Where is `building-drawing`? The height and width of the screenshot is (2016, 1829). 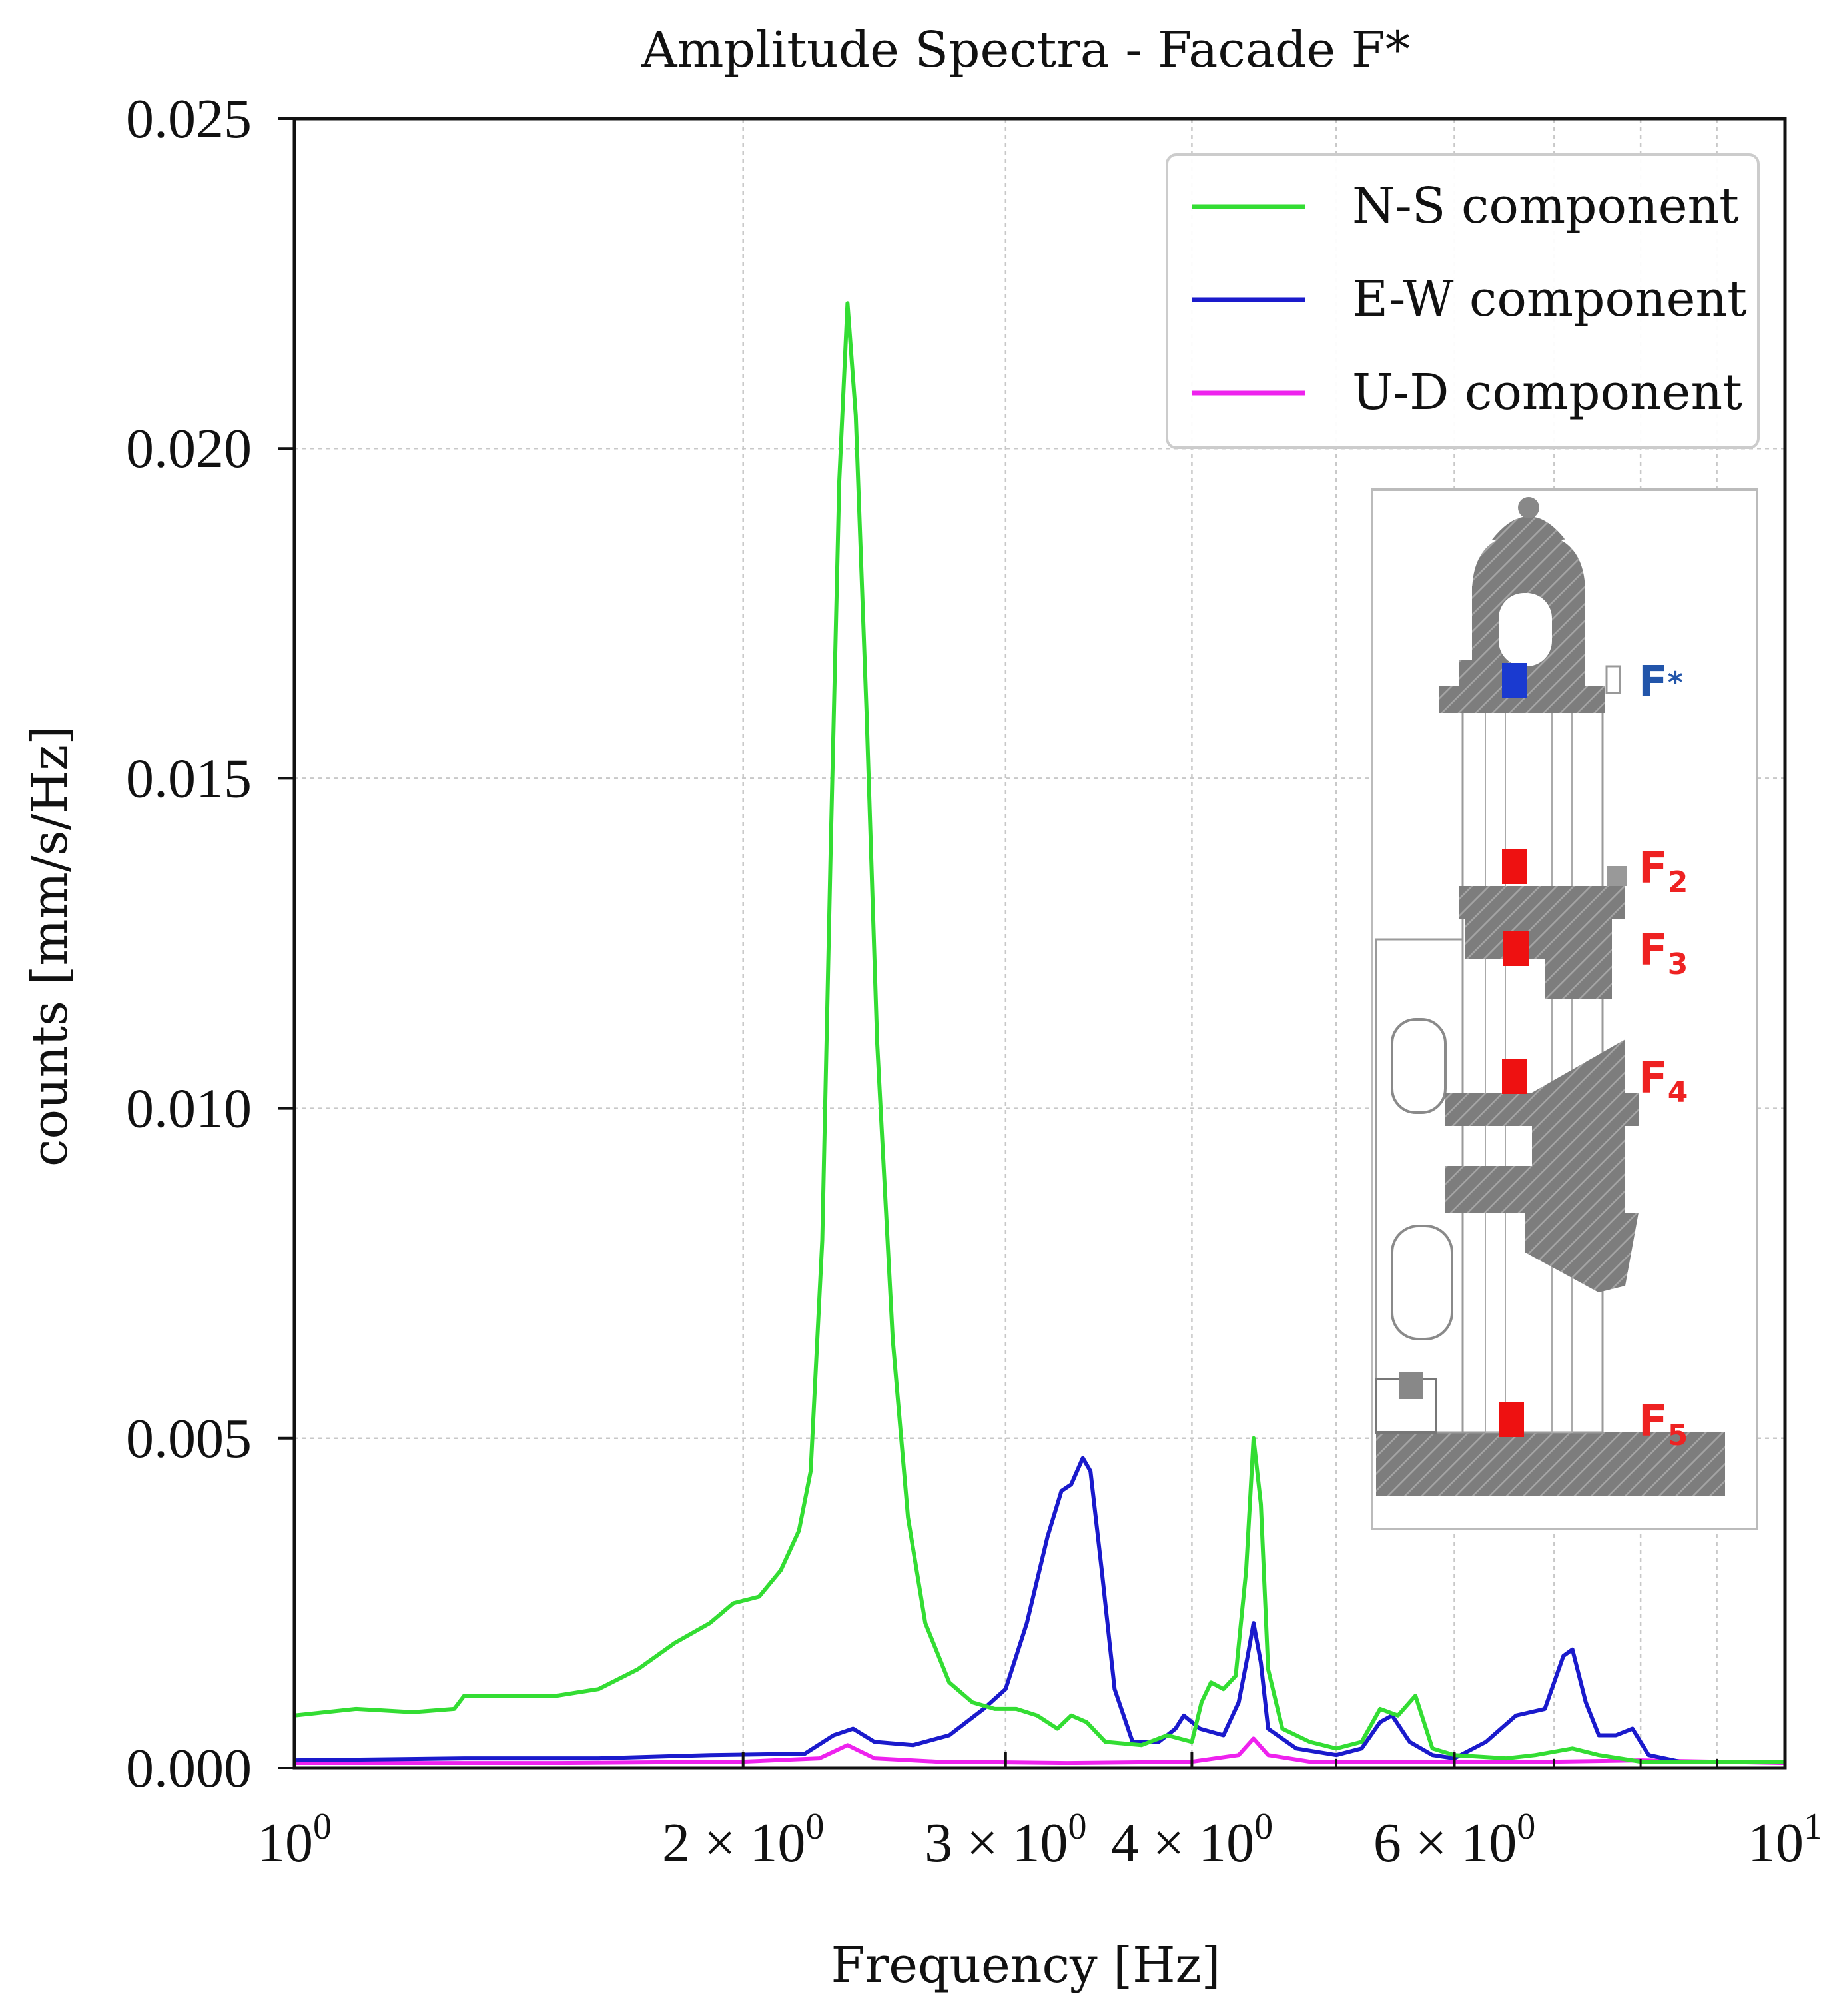 building-drawing is located at coordinates (1550, 996).